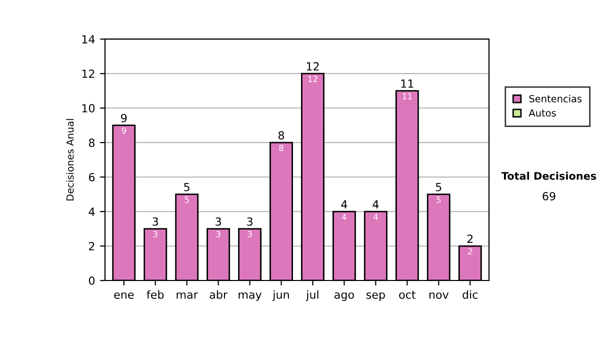  I want to click on total-label: 8, so click(281, 135).